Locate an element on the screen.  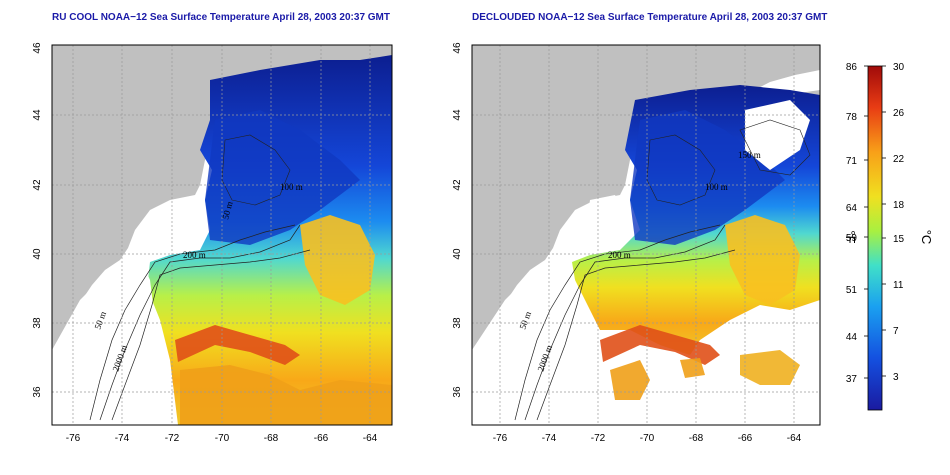
left-y-tick: 44 is located at coordinates (37, 115).